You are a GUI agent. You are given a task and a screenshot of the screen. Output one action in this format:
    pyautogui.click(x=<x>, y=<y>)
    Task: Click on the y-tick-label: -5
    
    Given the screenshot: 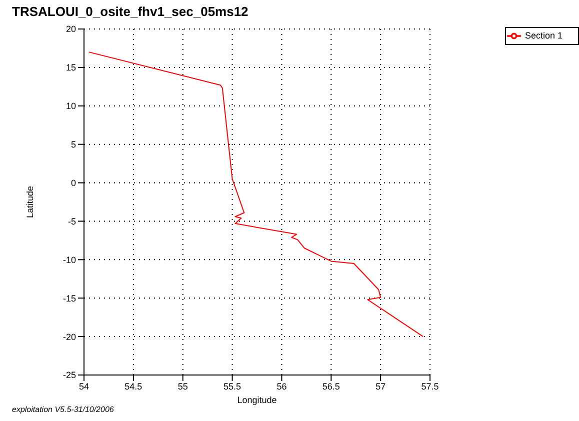 What is the action you would take?
    pyautogui.click(x=72, y=221)
    